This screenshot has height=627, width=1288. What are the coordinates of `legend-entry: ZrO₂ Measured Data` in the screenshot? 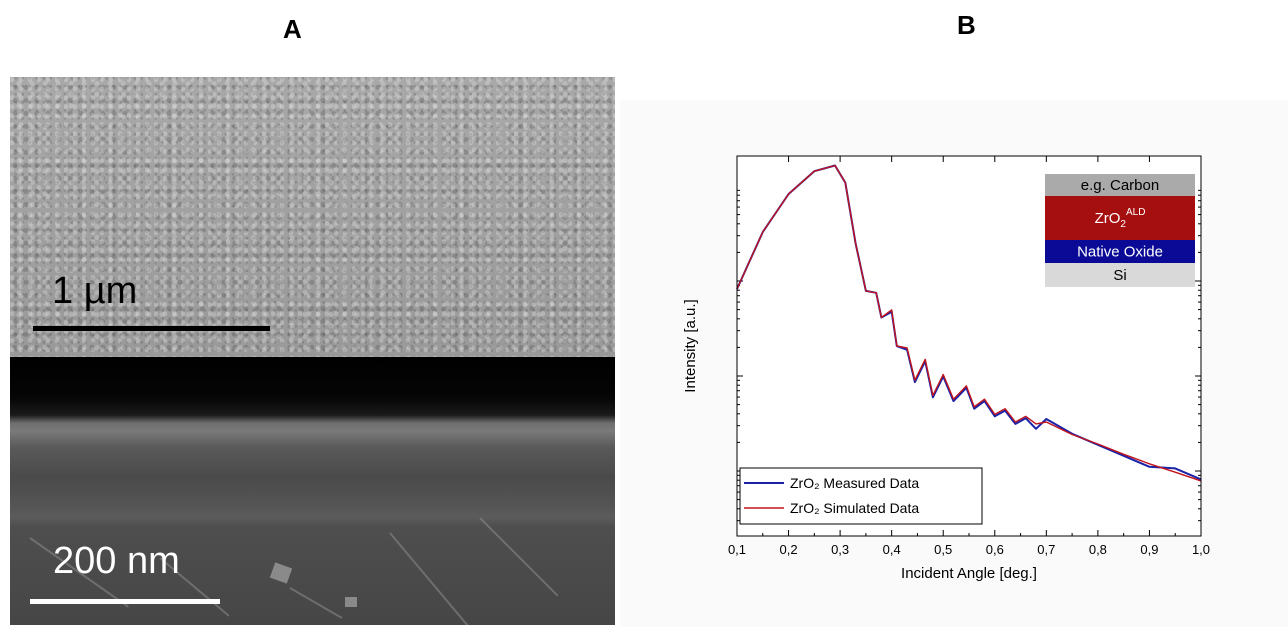 It's located at (854, 483).